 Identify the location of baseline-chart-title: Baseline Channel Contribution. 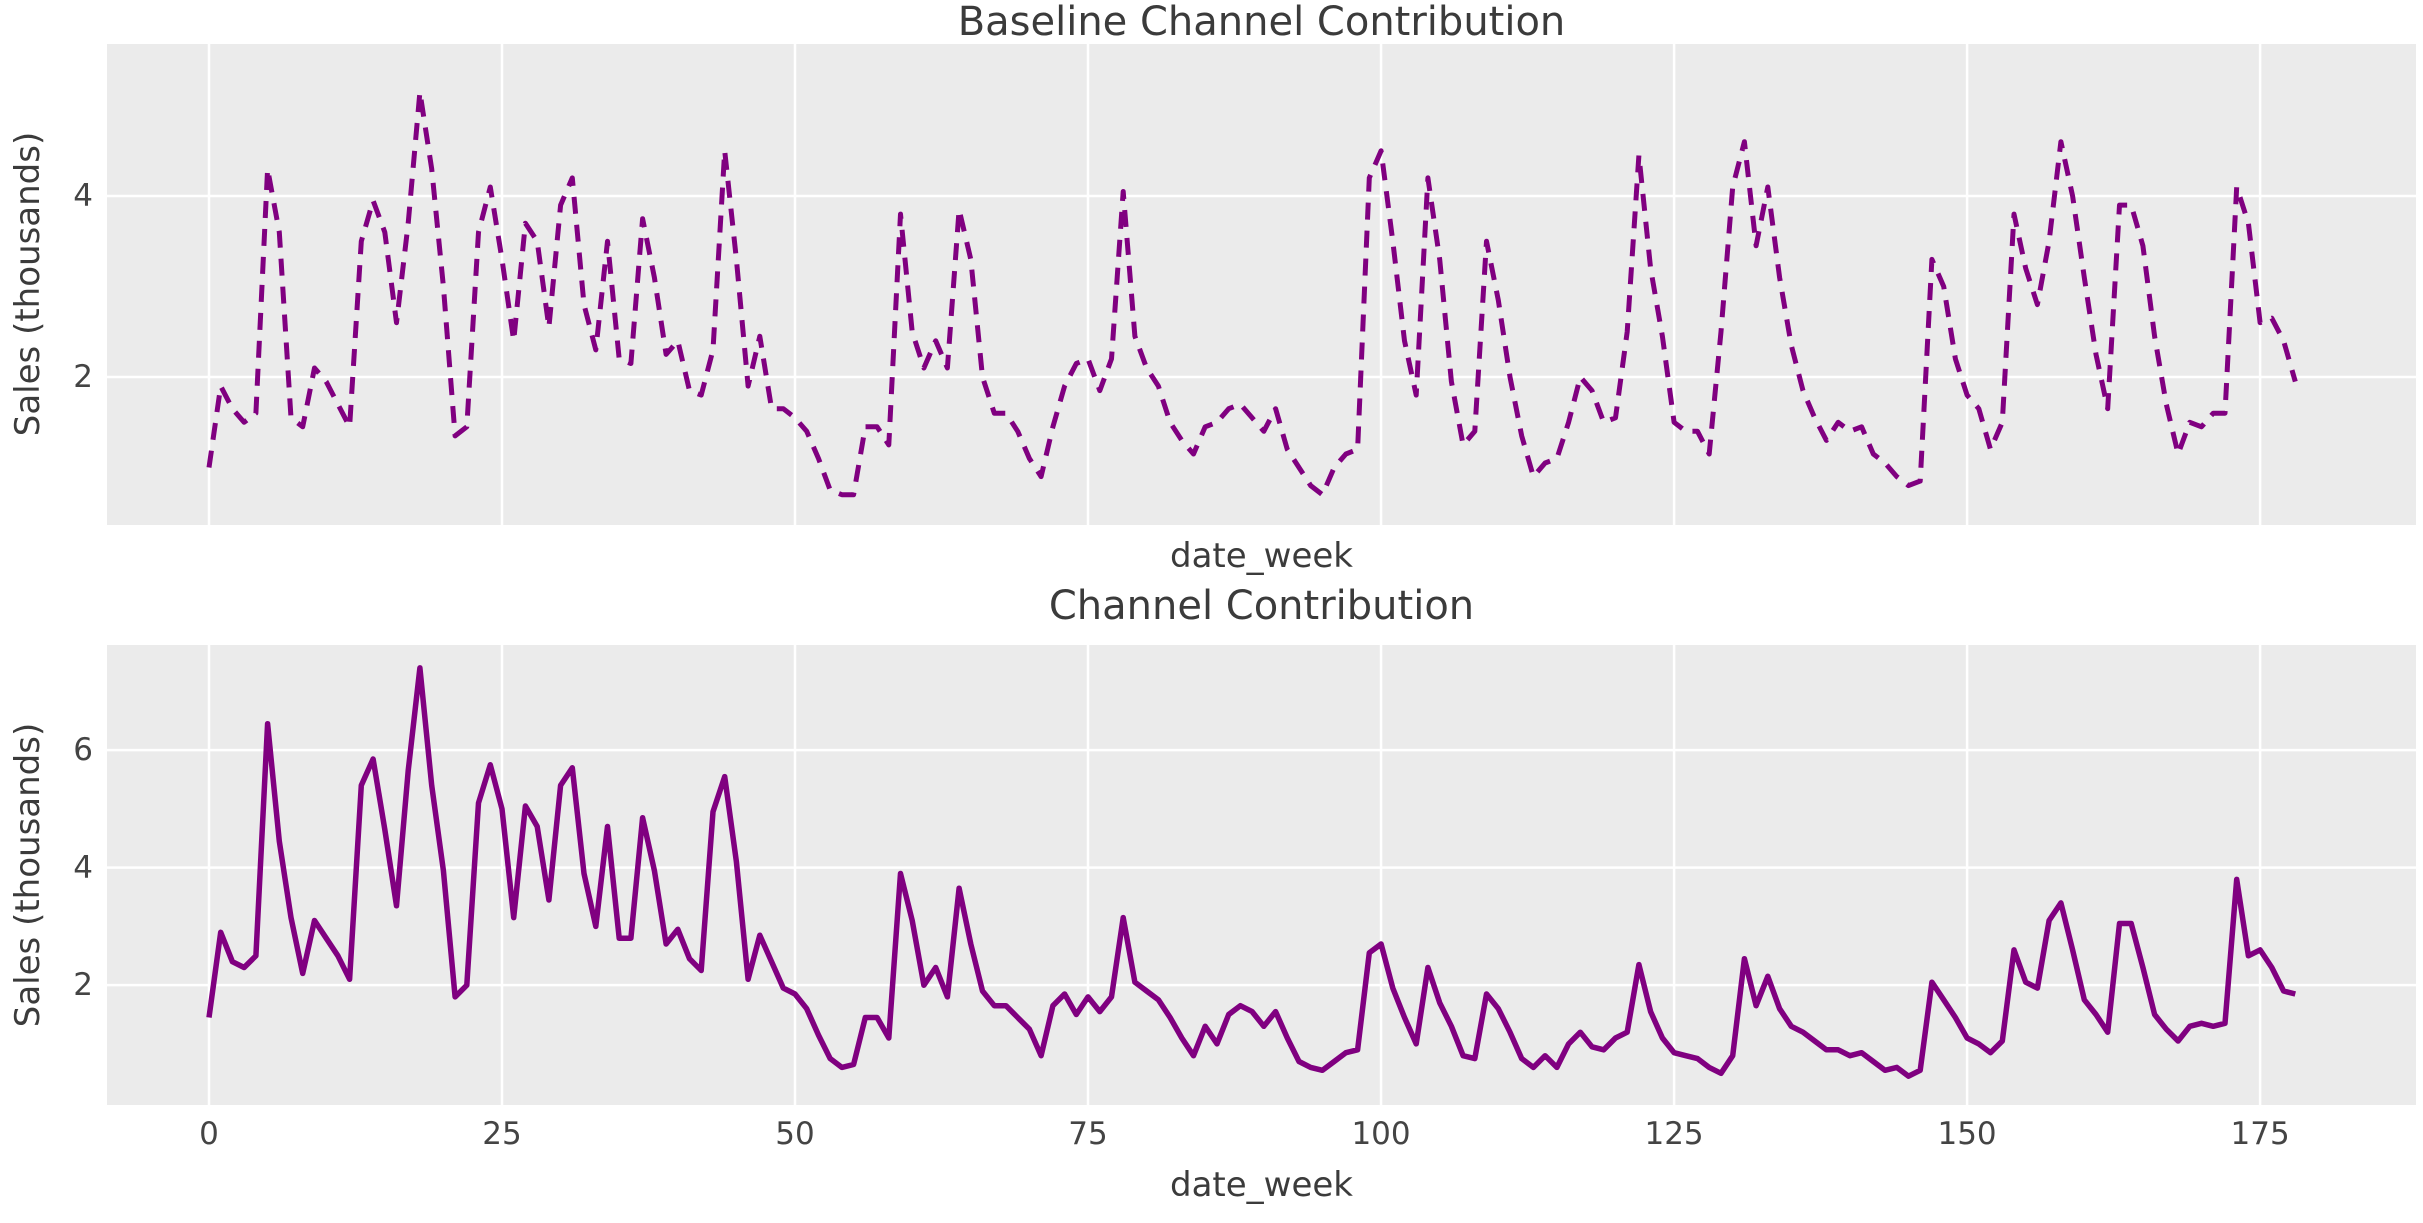
(1261, 22).